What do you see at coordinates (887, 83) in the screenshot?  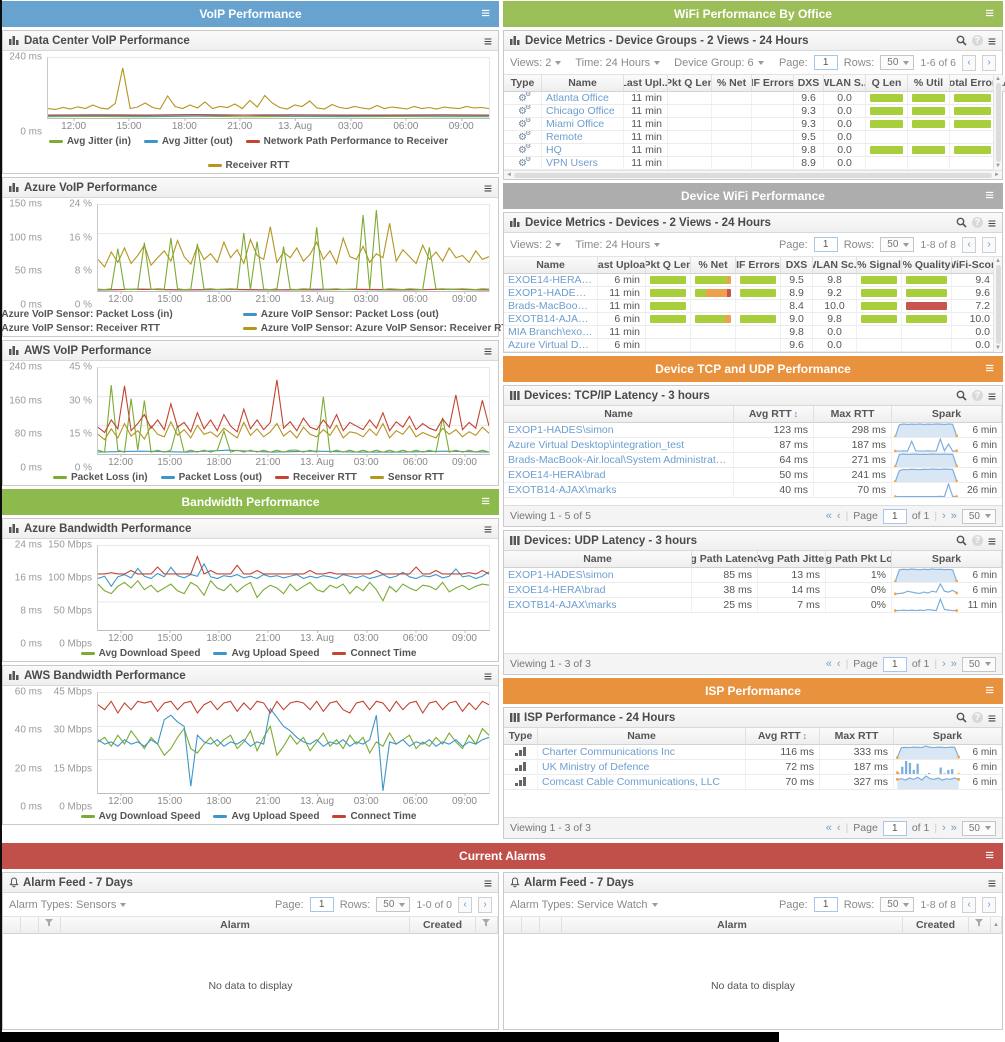 I see `column-header: Q Len` at bounding box center [887, 83].